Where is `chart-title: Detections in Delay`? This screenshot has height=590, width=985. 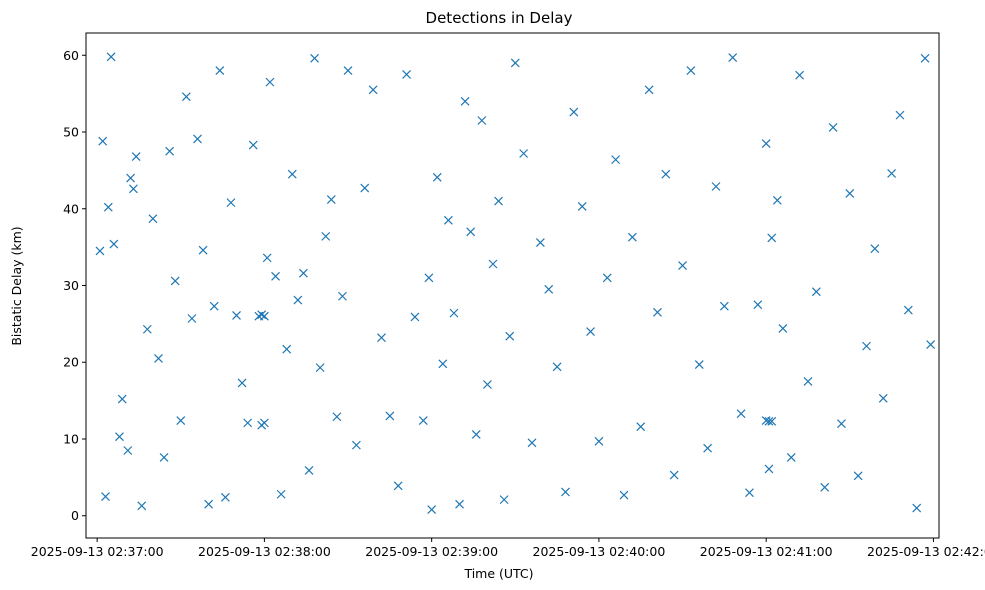 chart-title: Detections in Delay is located at coordinates (499, 18).